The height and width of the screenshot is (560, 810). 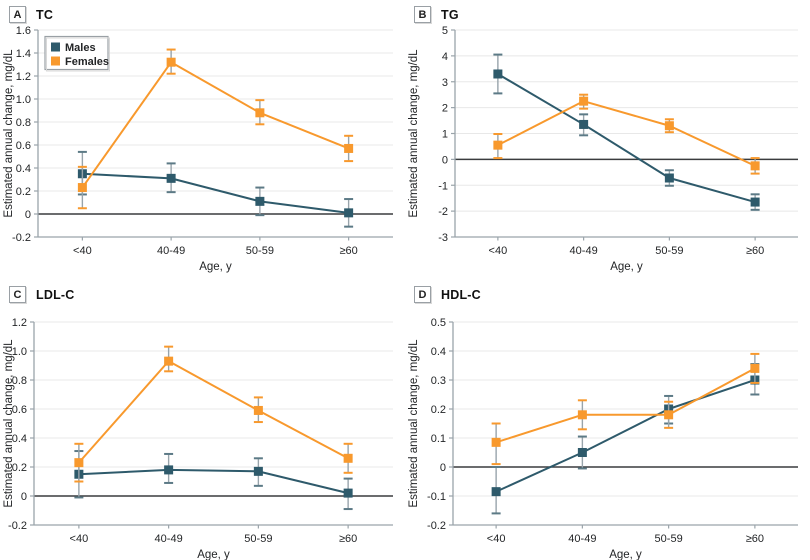 What do you see at coordinates (422, 294) in the screenshot?
I see `panel-letter-badge: D` at bounding box center [422, 294].